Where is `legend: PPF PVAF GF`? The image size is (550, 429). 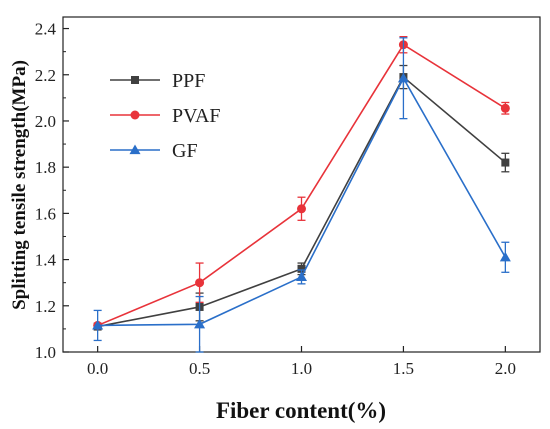
legend: PPF PVAF GF is located at coordinates (165, 116).